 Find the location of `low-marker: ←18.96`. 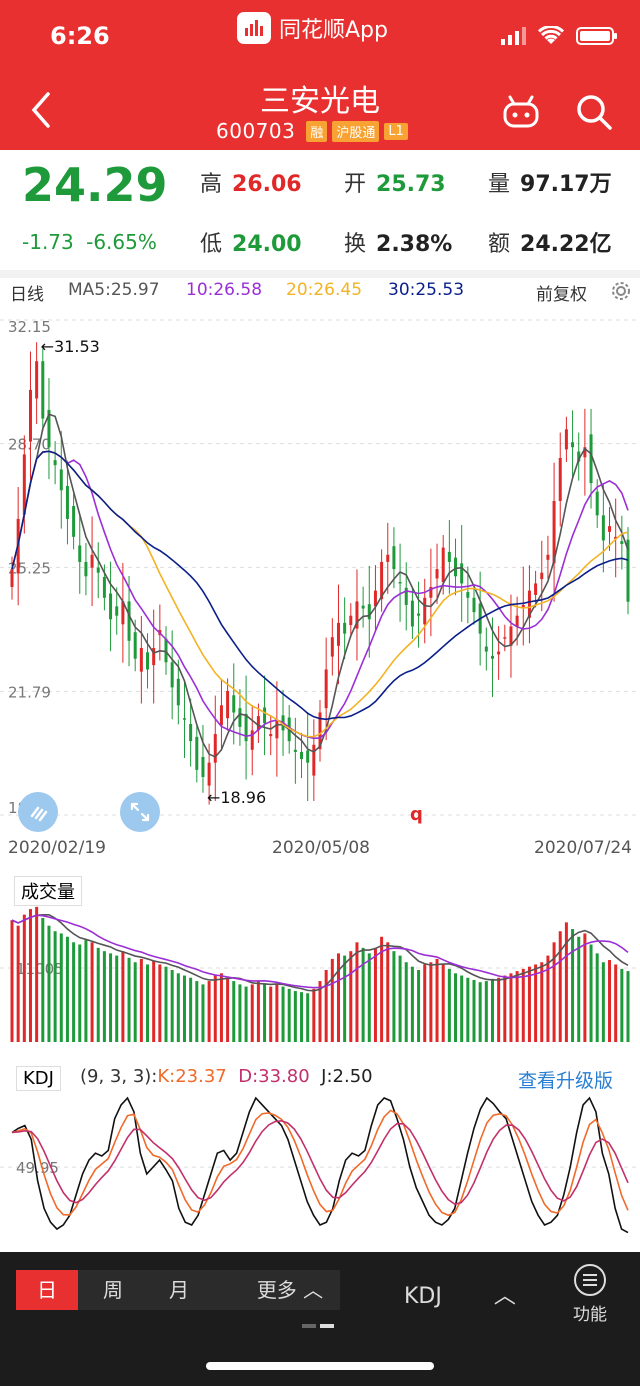

low-marker: ←18.96 is located at coordinates (236, 797).